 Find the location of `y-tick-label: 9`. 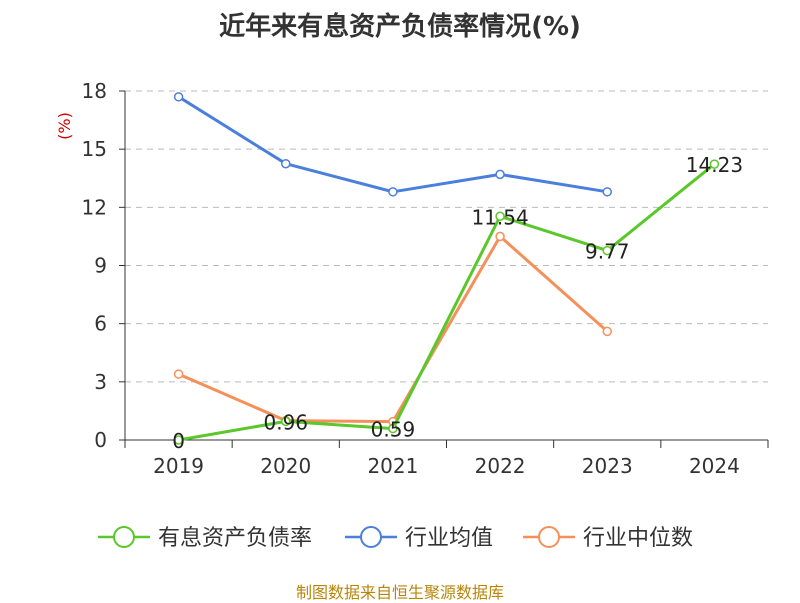

y-tick-label: 9 is located at coordinates (100, 266).